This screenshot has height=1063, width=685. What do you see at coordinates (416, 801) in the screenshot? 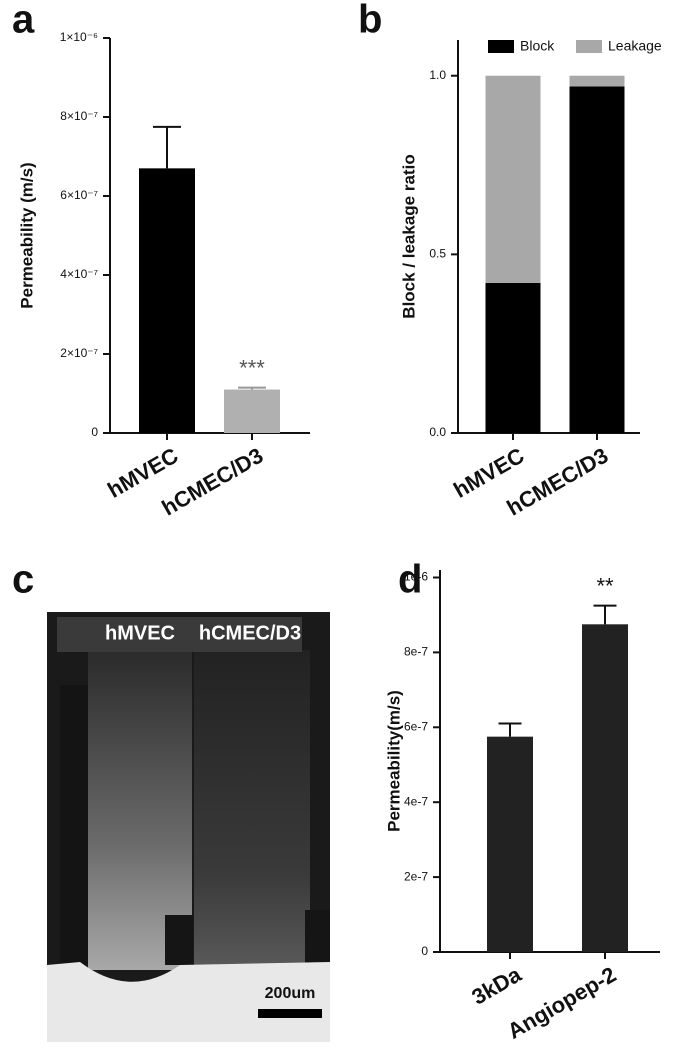
I see `y-tick-label: 4e-7` at bounding box center [416, 801].